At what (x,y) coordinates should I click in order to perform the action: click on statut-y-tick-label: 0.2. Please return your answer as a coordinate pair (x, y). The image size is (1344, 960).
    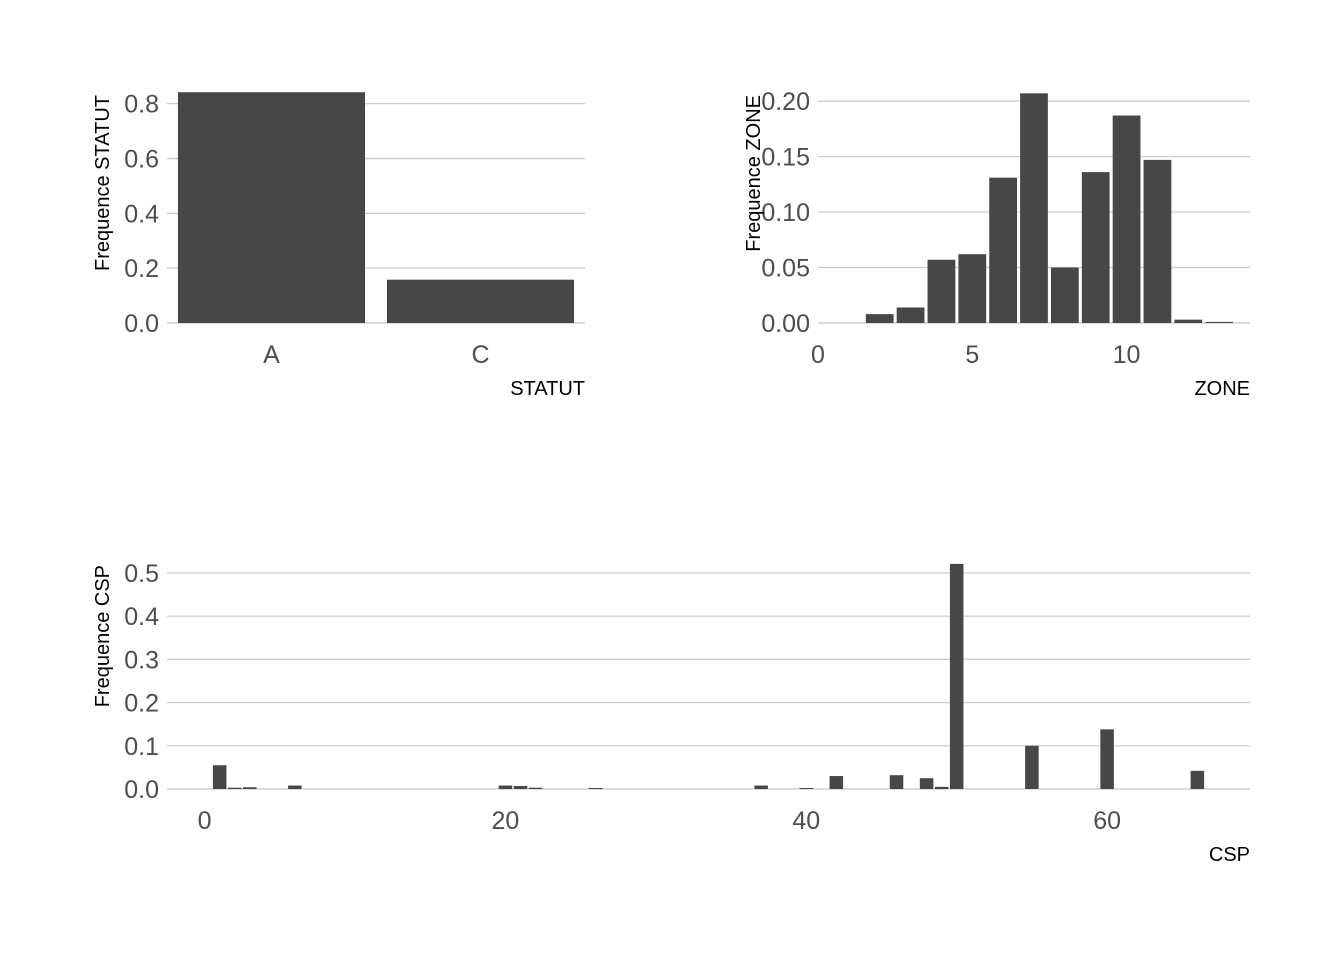
    Looking at the image, I should click on (141, 269).